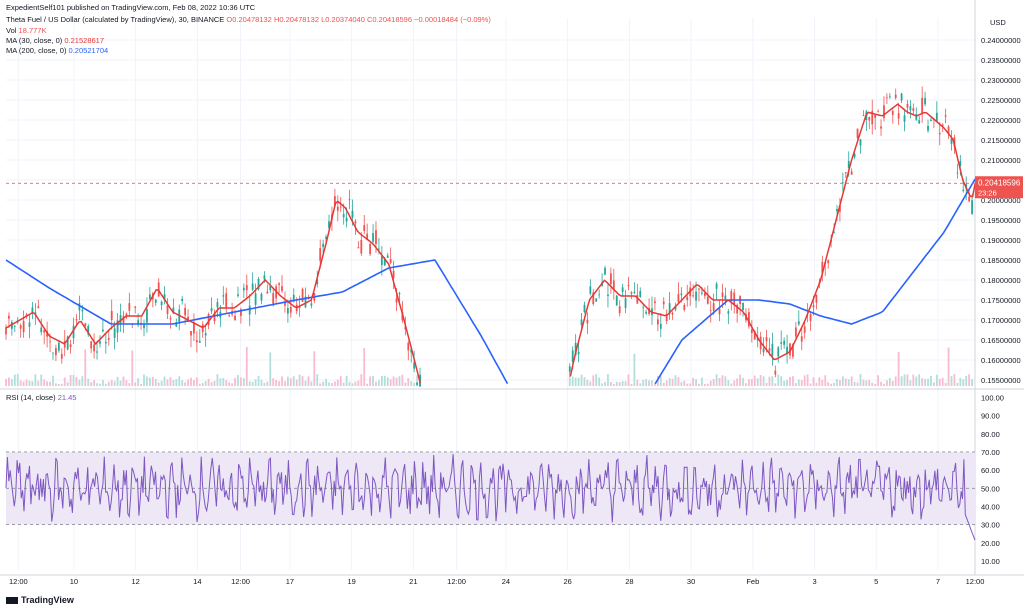 Image resolution: width=1024 pixels, height=609 pixels. I want to click on volume-legend: Vol 18.777K, so click(26, 30).